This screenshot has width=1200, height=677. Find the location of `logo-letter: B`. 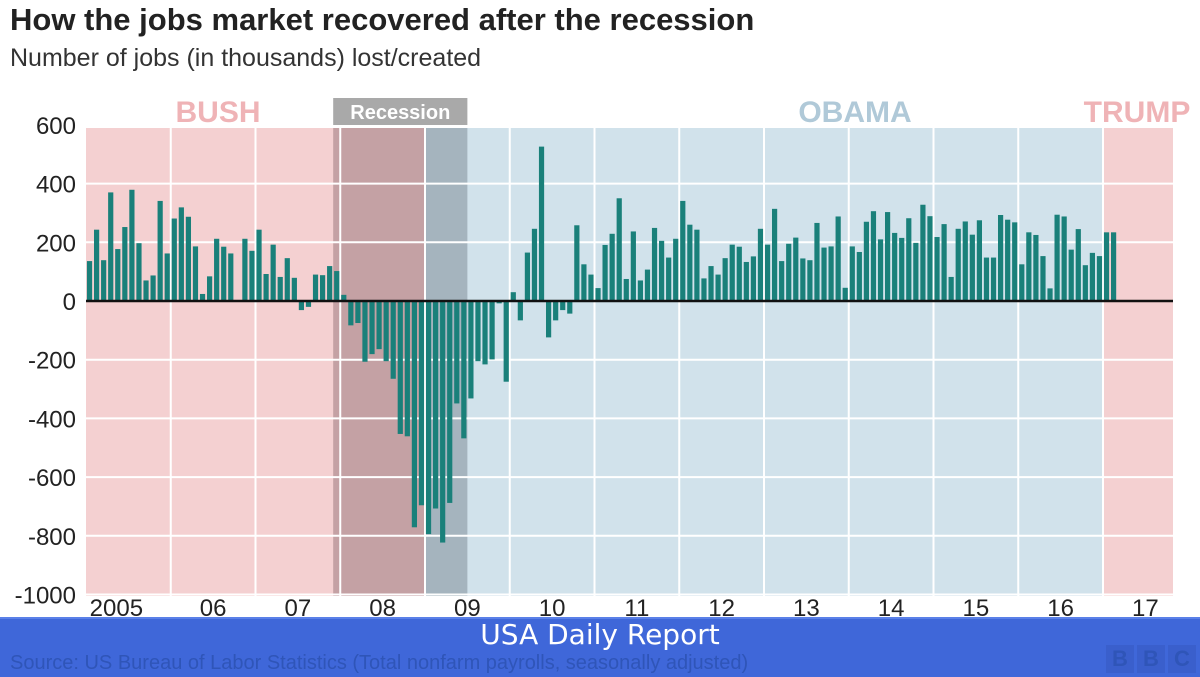

logo-letter: B is located at coordinates (1151, 659).